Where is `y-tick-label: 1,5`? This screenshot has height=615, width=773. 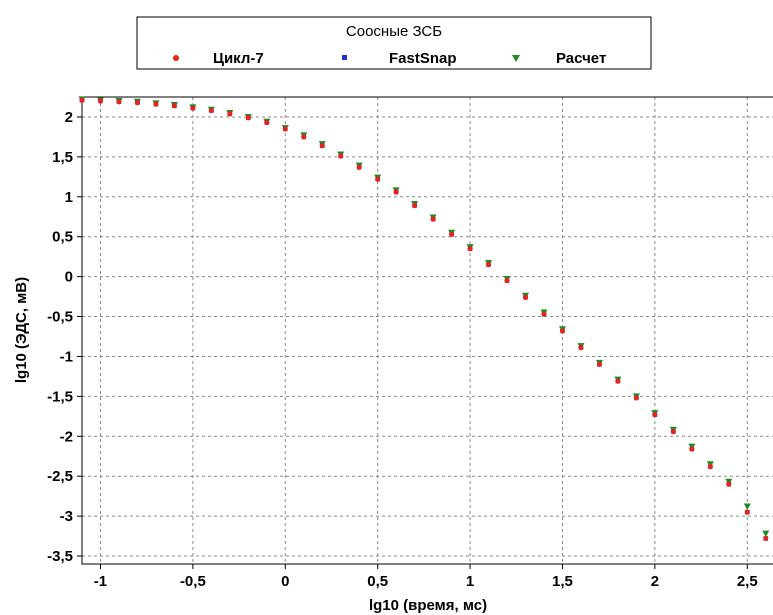 y-tick-label: 1,5 is located at coordinates (62, 157).